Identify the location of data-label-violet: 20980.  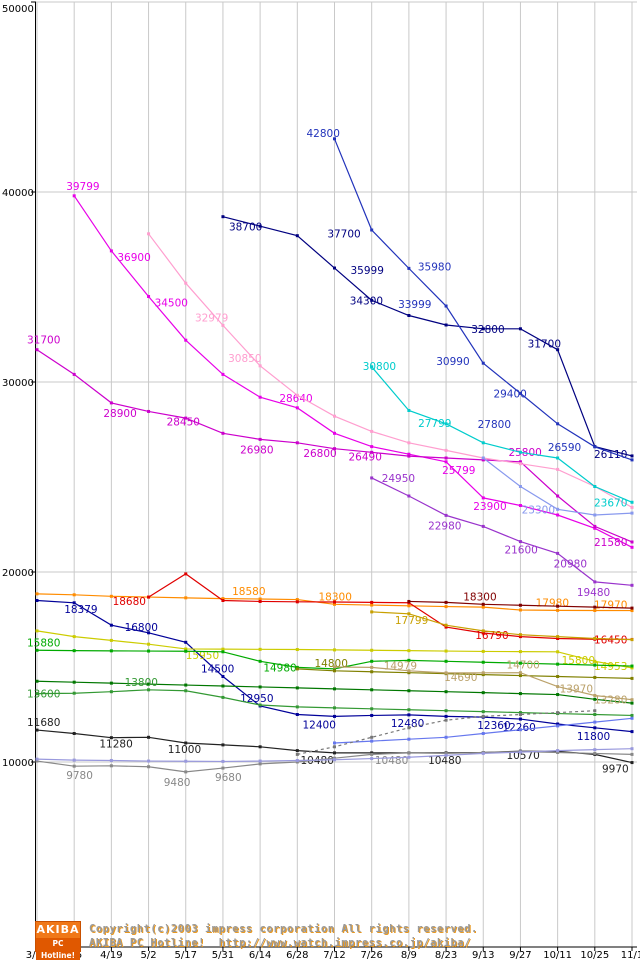
(570, 564).